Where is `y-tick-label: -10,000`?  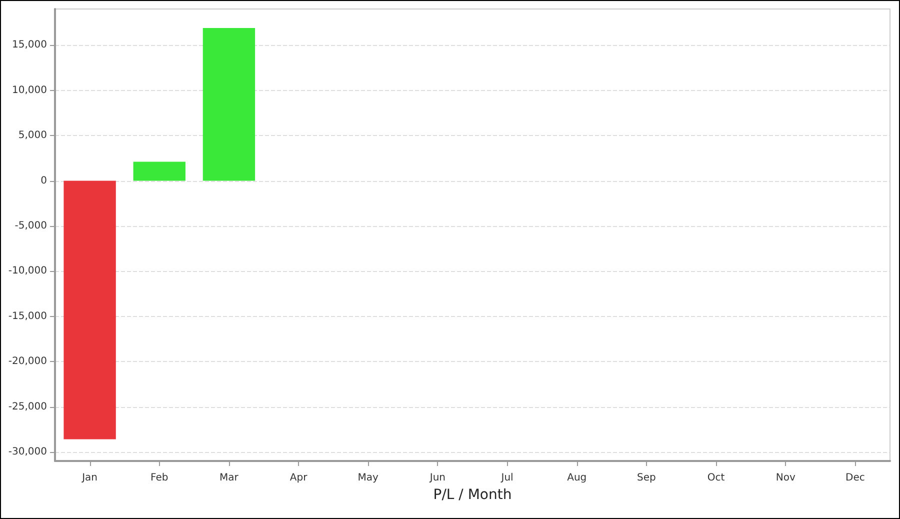
y-tick-label: -10,000 is located at coordinates (27, 271).